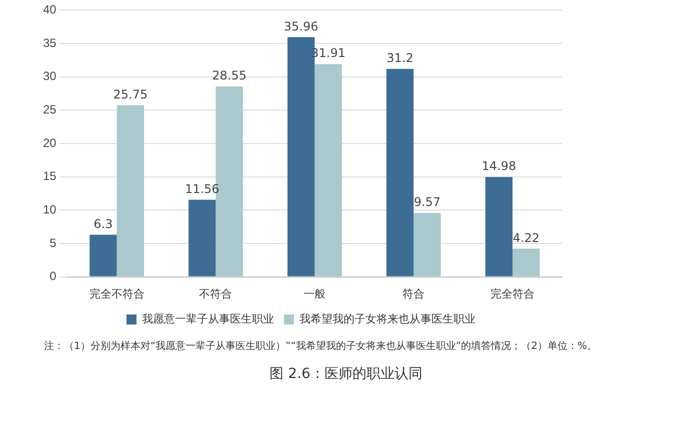  Describe the element at coordinates (130, 94) in the screenshot. I see `data-label: 25.75` at that location.